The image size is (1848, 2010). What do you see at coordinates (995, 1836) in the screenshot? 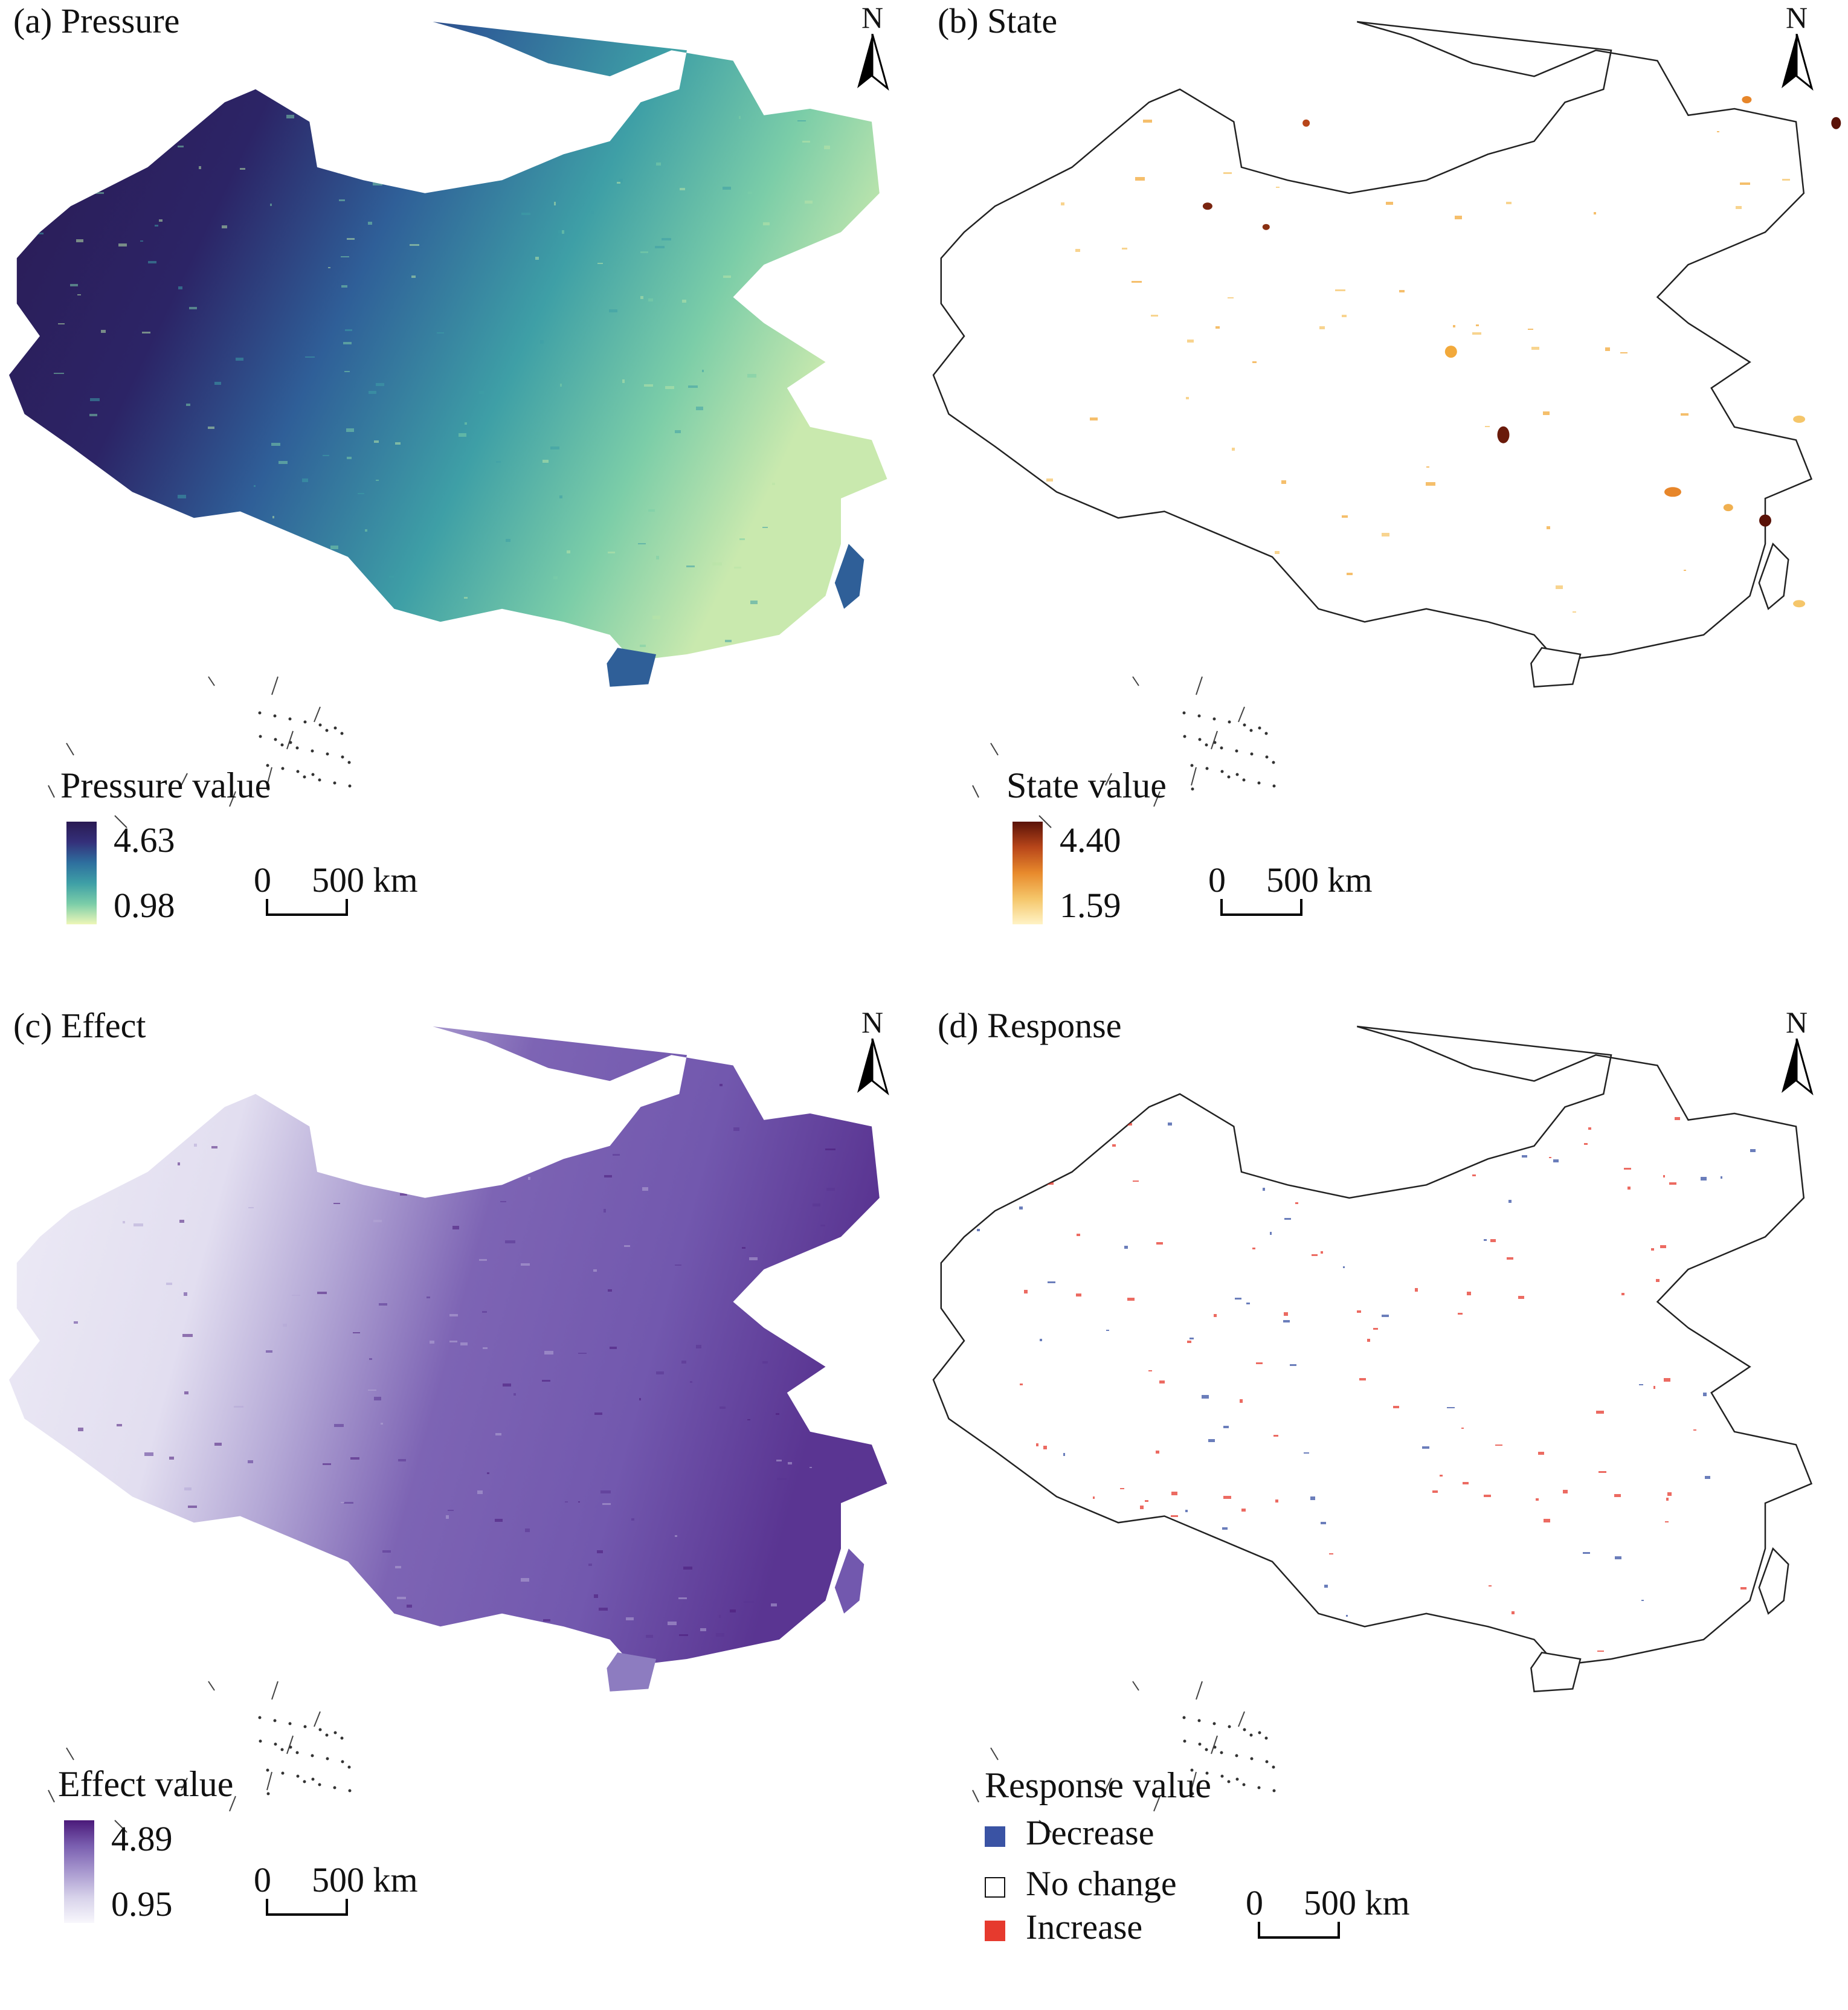
I see `decrease-swatch` at bounding box center [995, 1836].